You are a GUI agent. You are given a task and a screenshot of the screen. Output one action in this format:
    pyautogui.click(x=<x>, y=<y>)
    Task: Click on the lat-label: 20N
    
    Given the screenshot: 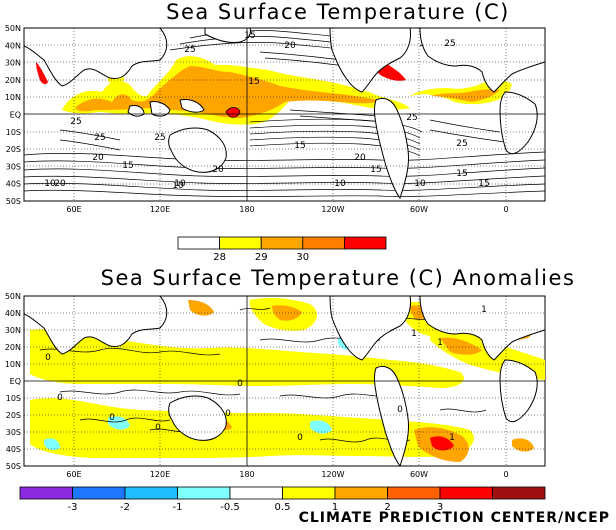 What is the action you would take?
    pyautogui.click(x=13, y=347)
    